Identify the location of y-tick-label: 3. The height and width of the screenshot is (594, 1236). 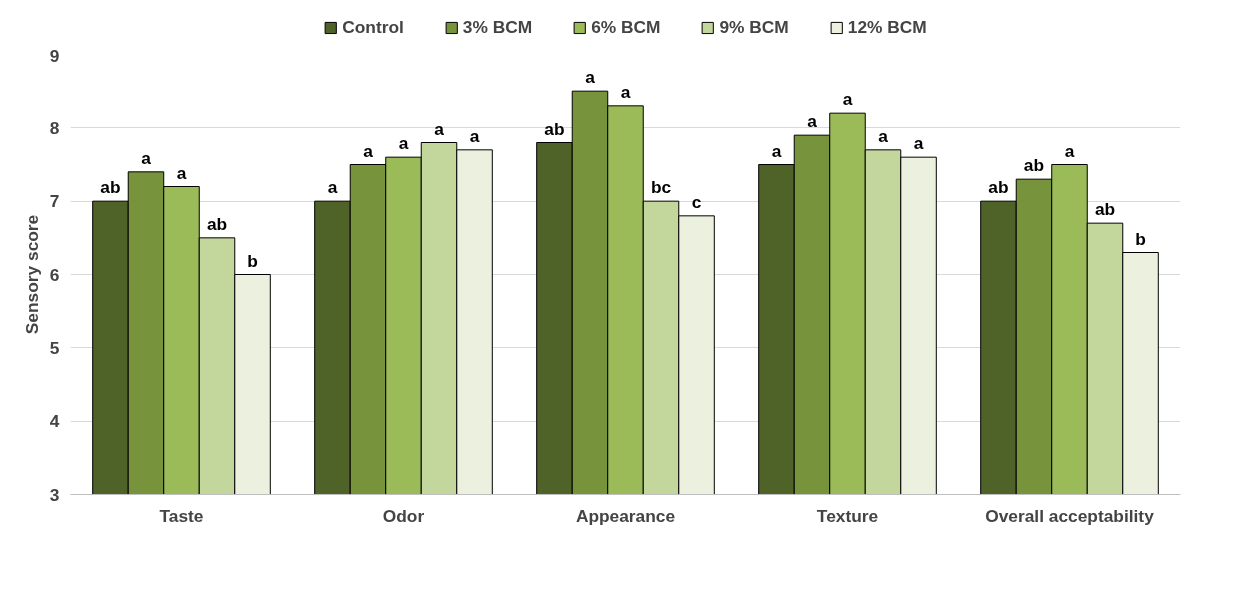
(54, 494).